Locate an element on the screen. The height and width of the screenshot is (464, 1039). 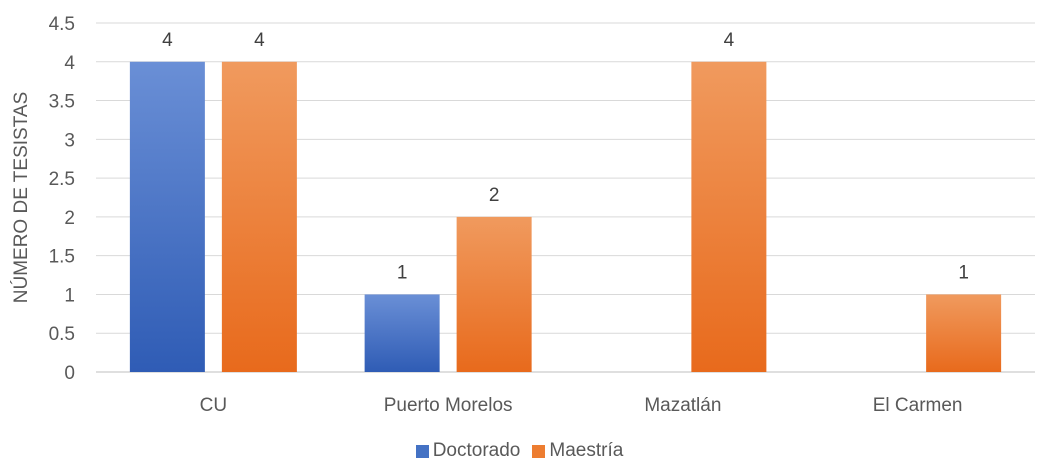
x-axis-ticks: CU Puerto Morelos Mazatlán El Carmen is located at coordinates (581, 405).